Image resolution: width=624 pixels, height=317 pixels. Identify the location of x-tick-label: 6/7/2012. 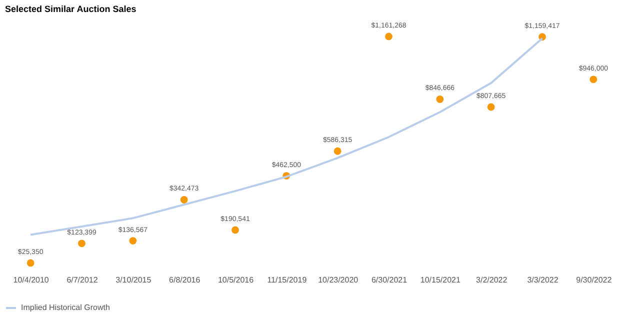
(82, 280).